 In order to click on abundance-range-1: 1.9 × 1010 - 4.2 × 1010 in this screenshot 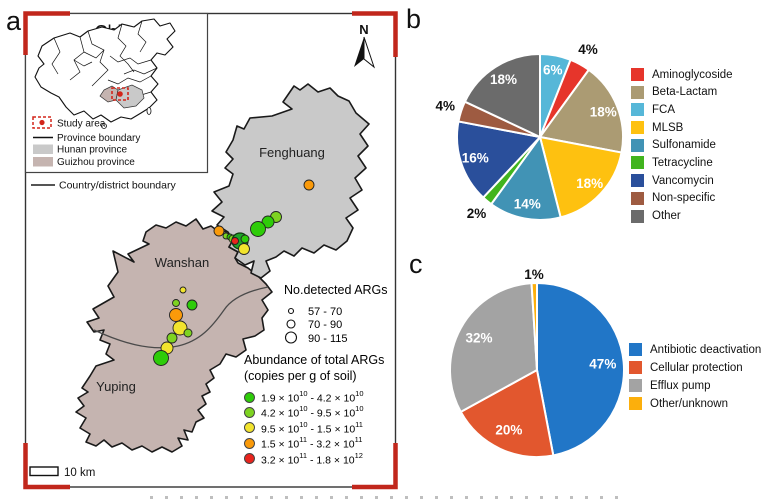, I will do `click(312, 396)`.